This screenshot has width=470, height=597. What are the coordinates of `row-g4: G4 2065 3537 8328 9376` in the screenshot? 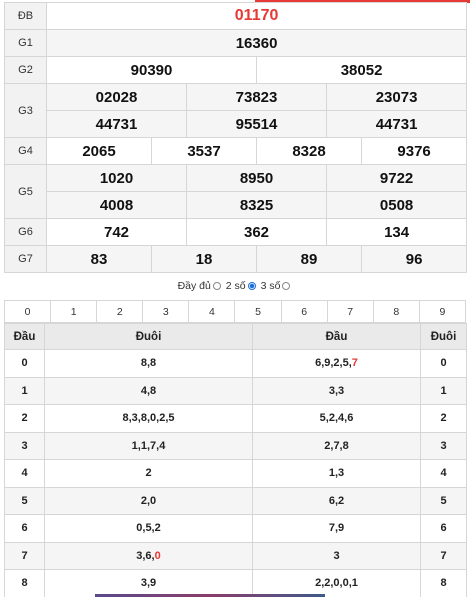 It's located at (236, 151).